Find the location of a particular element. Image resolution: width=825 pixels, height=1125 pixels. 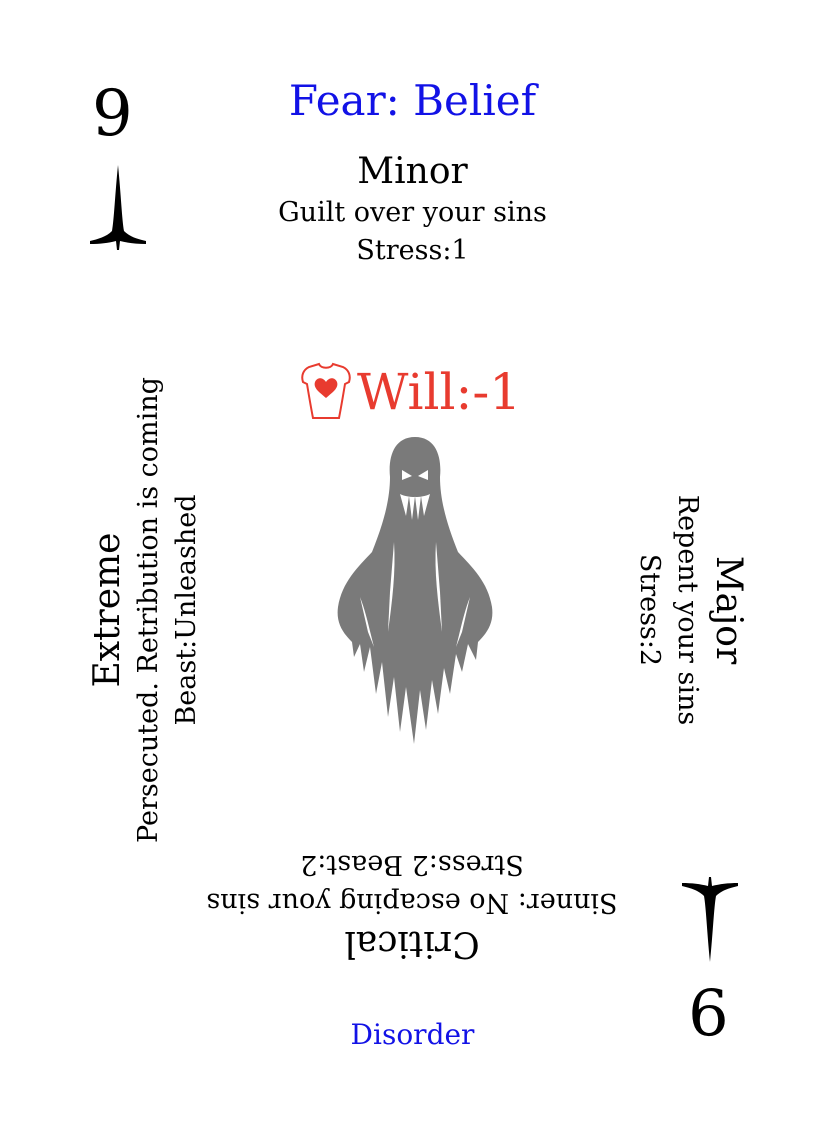

ghost-icon is located at coordinates (415, 590).